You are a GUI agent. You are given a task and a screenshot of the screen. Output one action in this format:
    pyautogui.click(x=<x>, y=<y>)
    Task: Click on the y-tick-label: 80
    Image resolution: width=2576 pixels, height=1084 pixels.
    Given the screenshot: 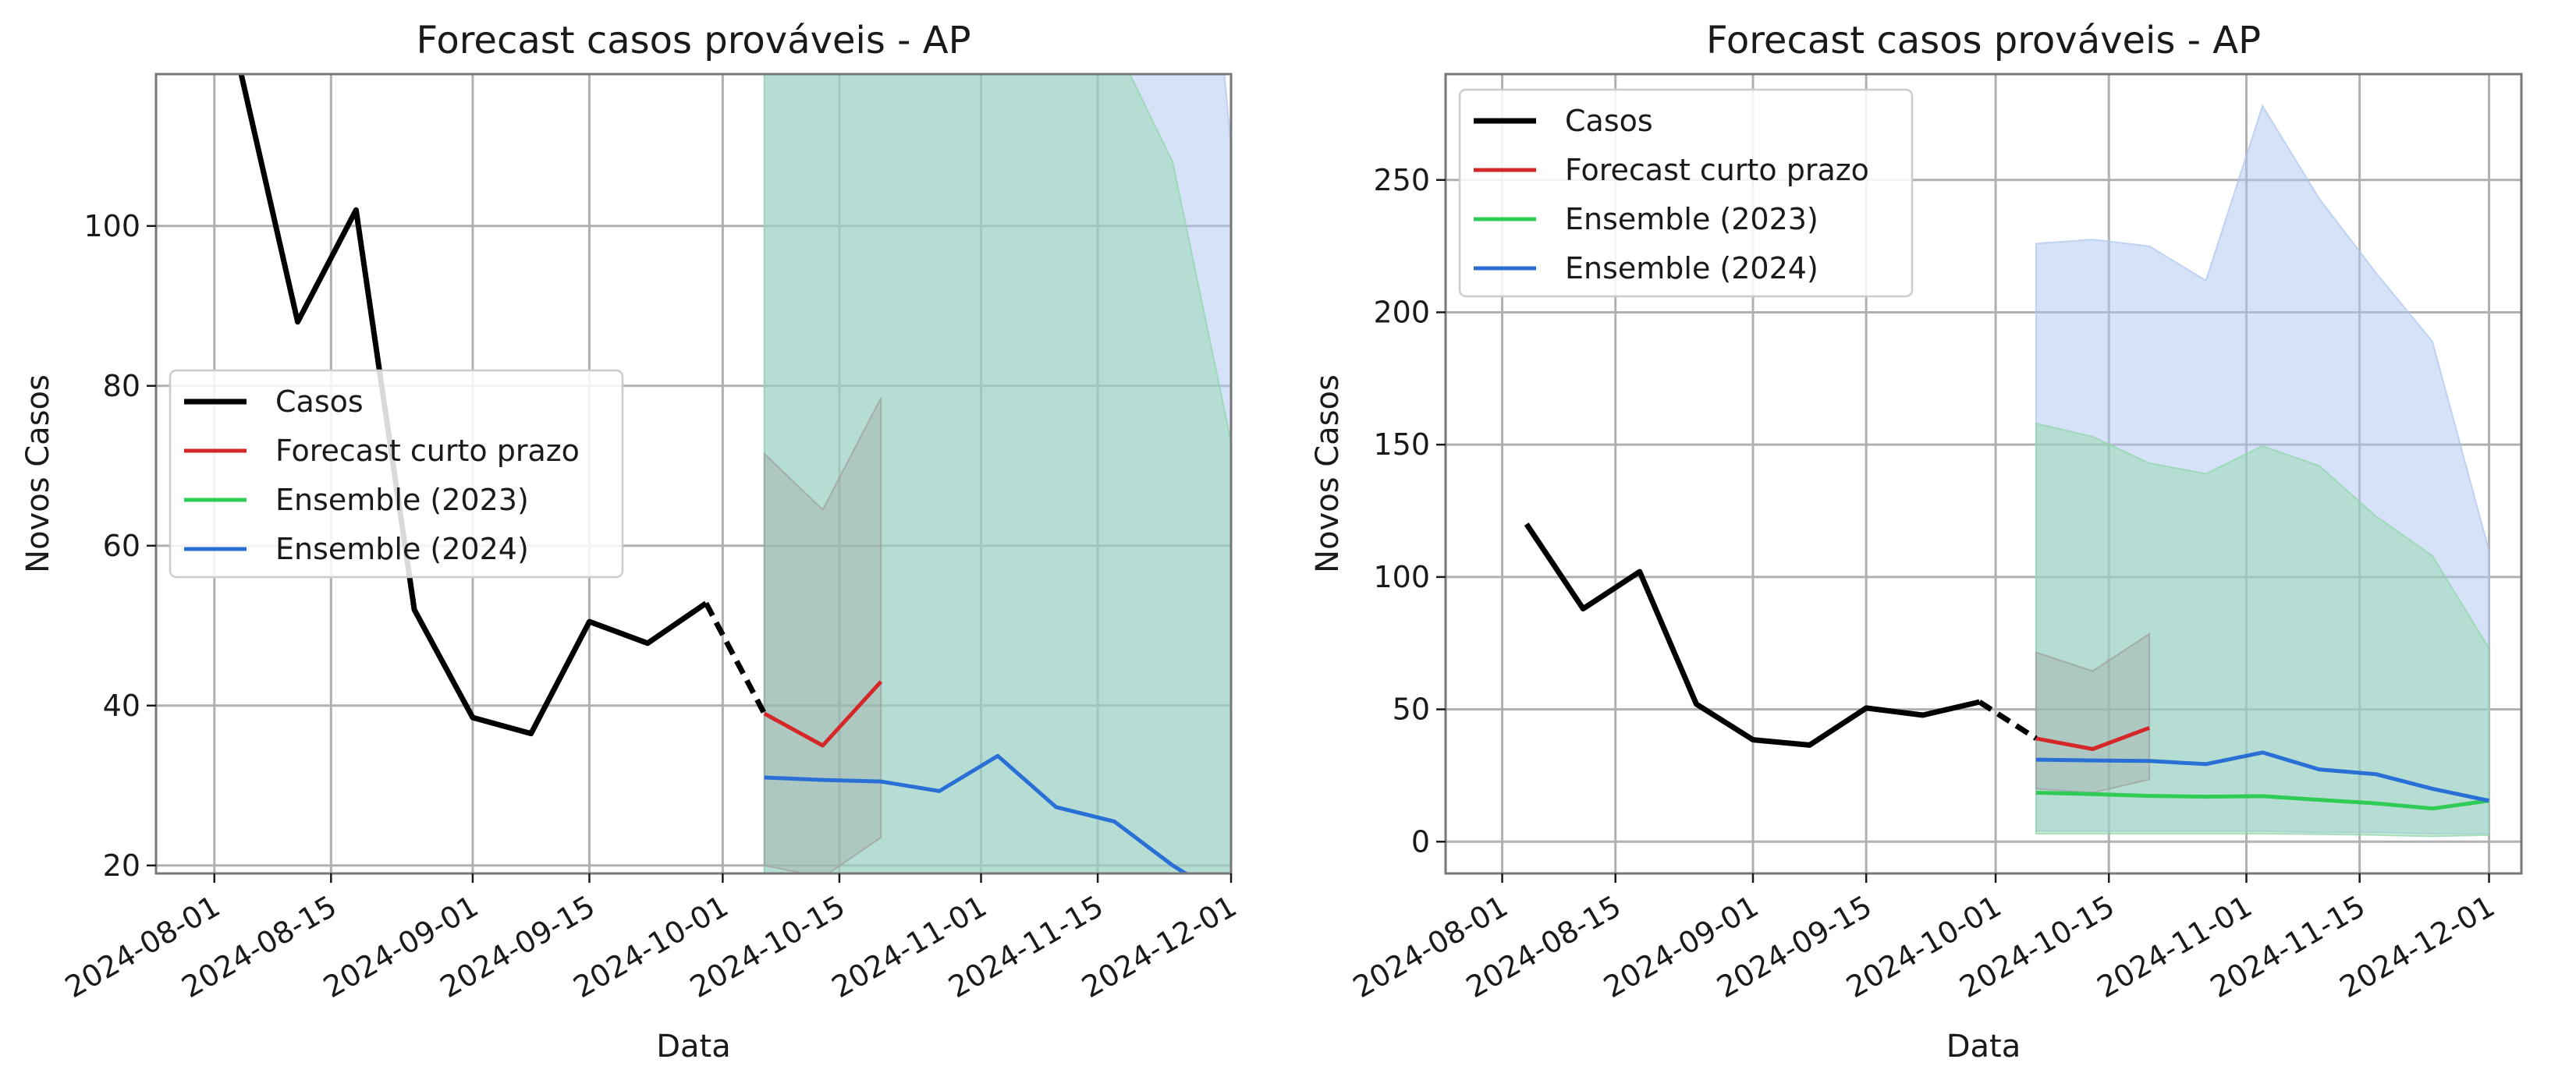 What is the action you would take?
    pyautogui.click(x=121, y=386)
    